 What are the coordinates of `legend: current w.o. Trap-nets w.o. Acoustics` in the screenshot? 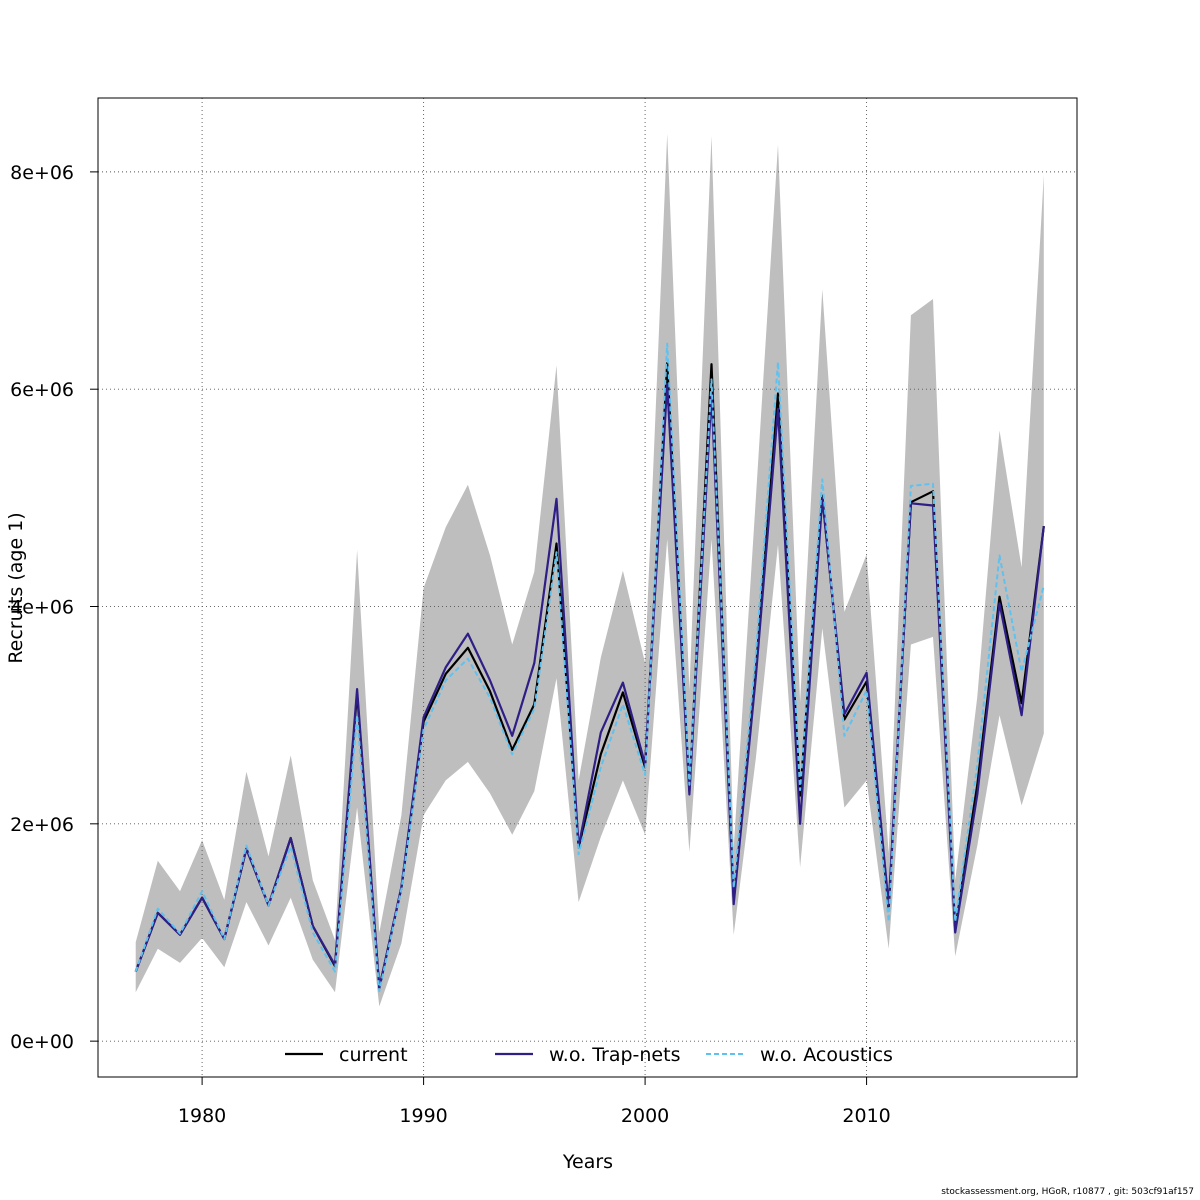 It's located at (589, 1055).